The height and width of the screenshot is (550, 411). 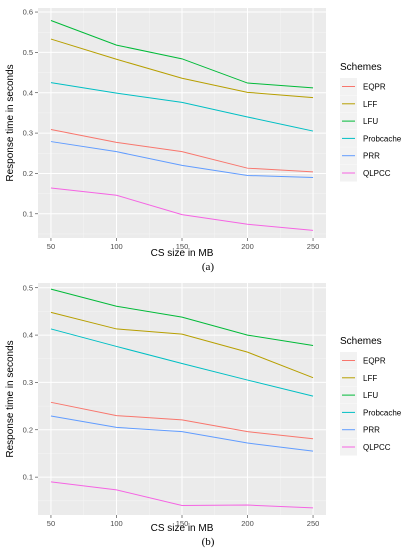 What do you see at coordinates (28, 12) in the screenshot?
I see `y-tick-label: 0.6` at bounding box center [28, 12].